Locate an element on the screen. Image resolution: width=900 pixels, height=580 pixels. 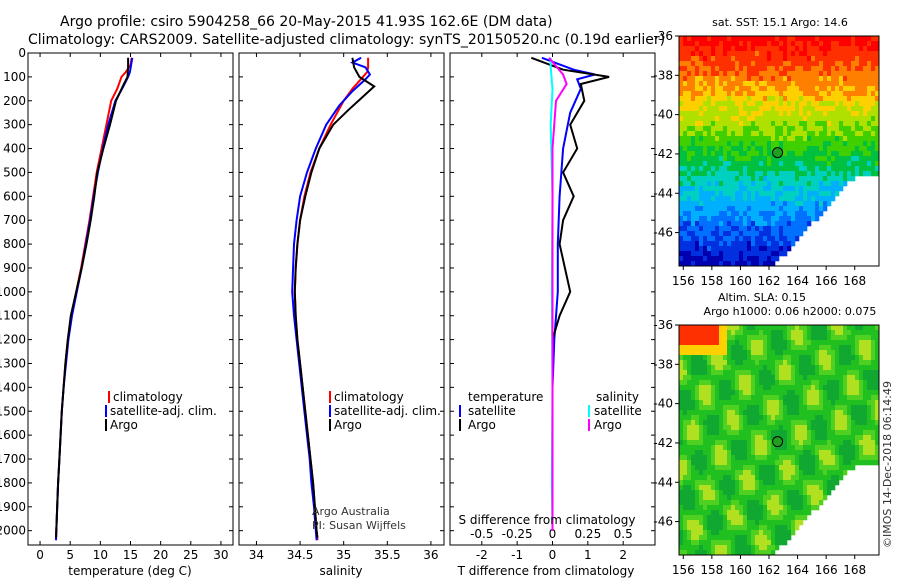
x-tick-label: 164 is located at coordinates (797, 570).